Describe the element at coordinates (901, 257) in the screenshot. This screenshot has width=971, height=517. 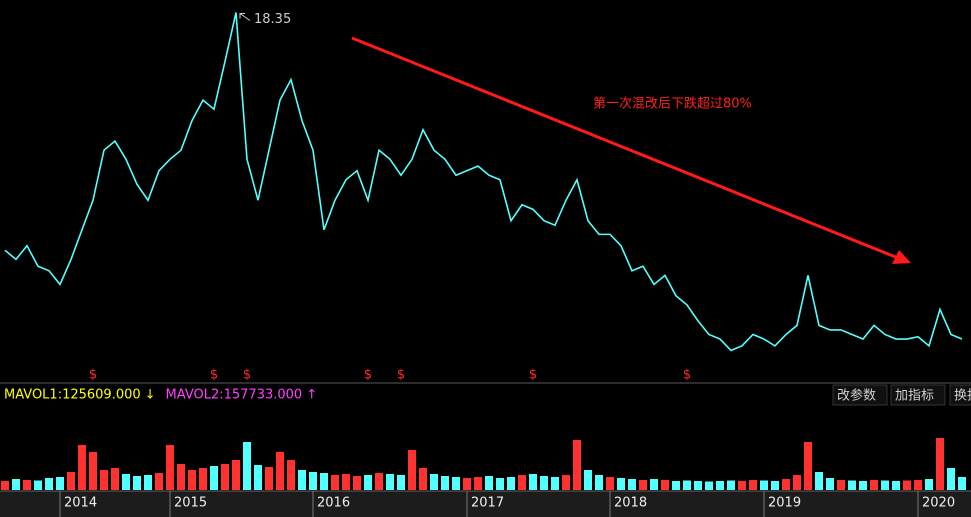
I see `trend-arrow-head` at that location.